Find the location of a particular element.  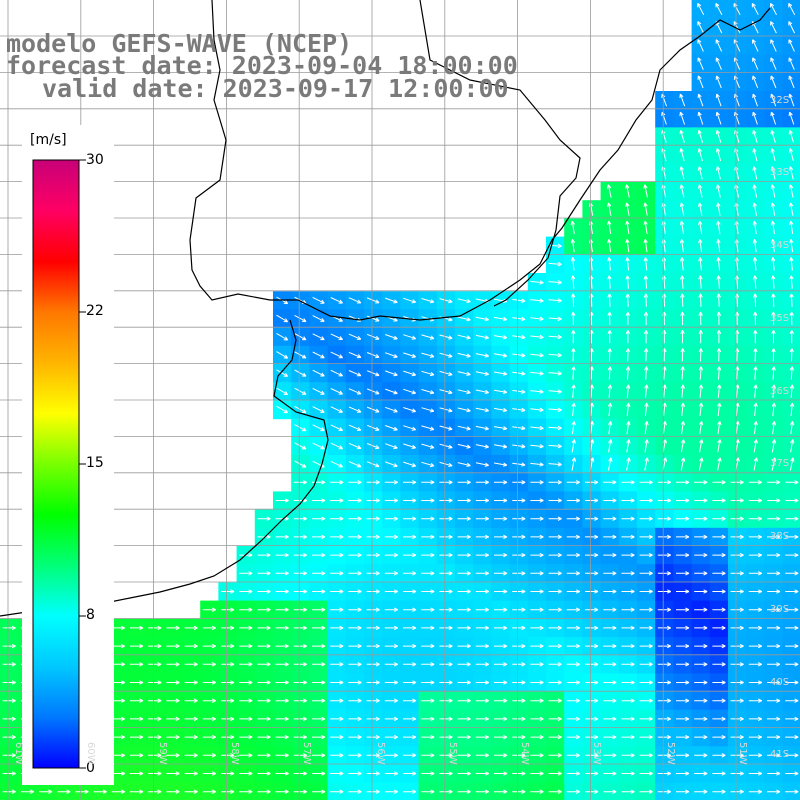

lon-label: 51W is located at coordinates (742, 753).